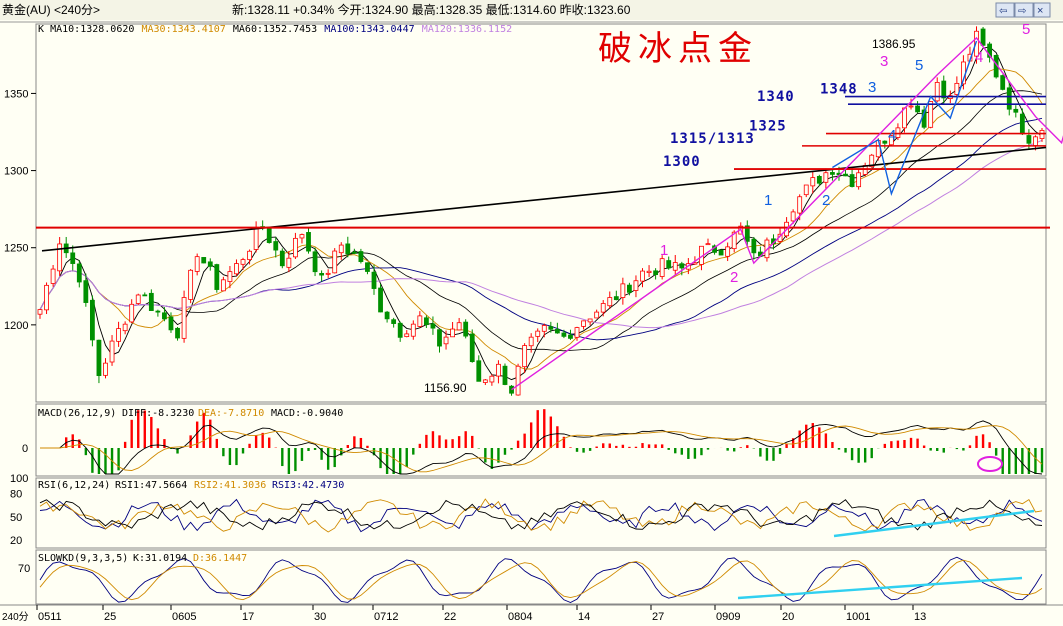  Describe the element at coordinates (1005, 10) in the screenshot. I see `prev-icon: ⇦` at that location.